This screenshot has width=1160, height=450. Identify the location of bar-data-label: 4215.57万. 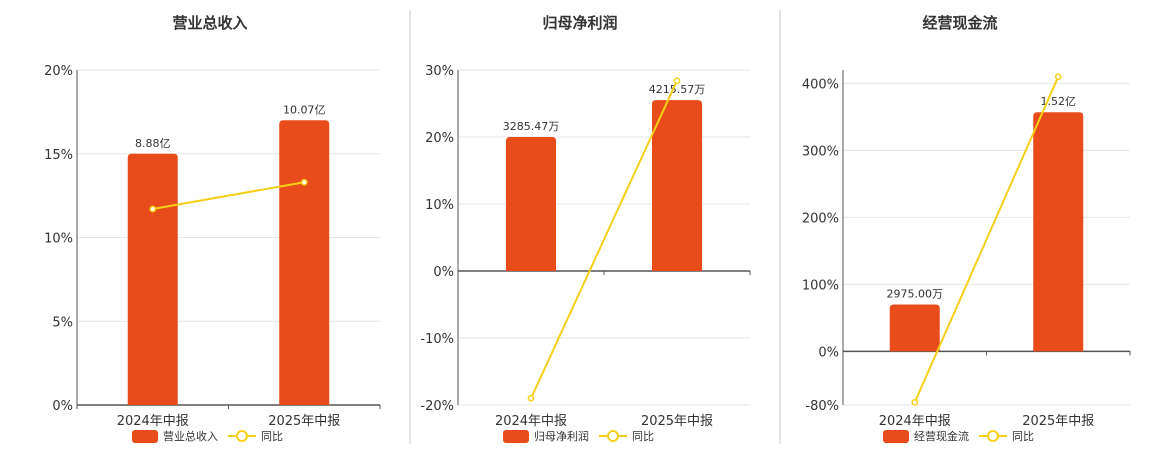
(677, 89).